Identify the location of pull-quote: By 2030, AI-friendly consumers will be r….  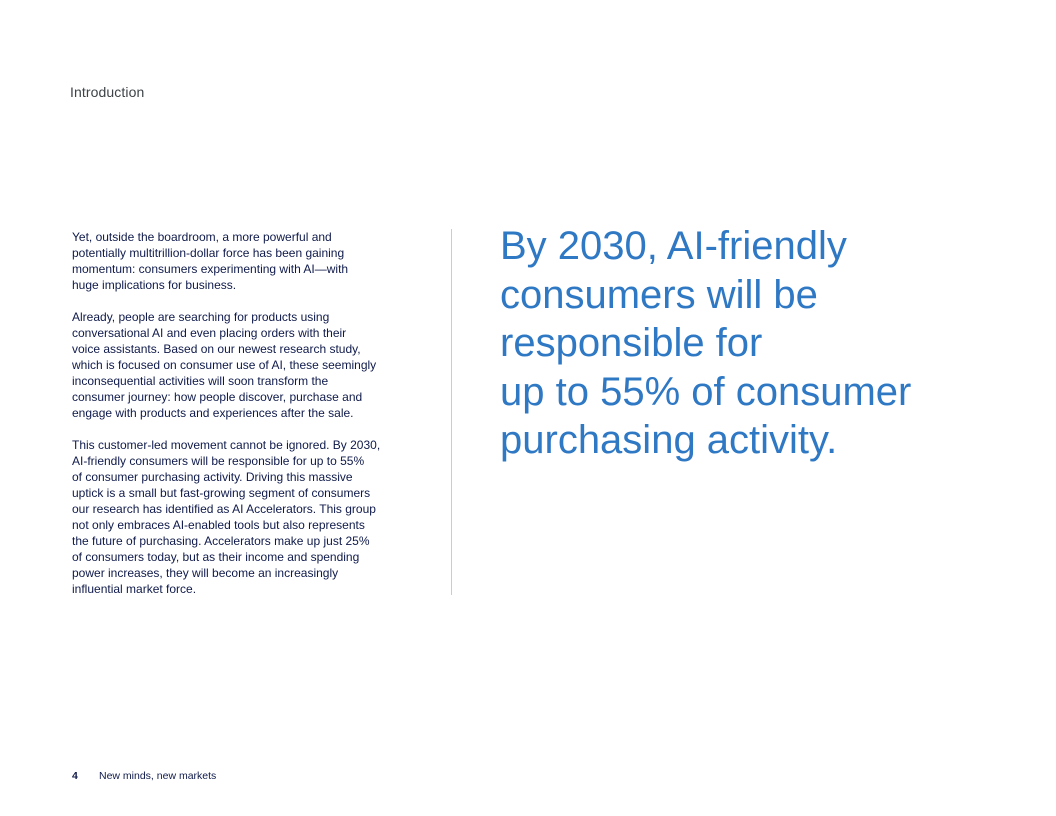
(706, 343).